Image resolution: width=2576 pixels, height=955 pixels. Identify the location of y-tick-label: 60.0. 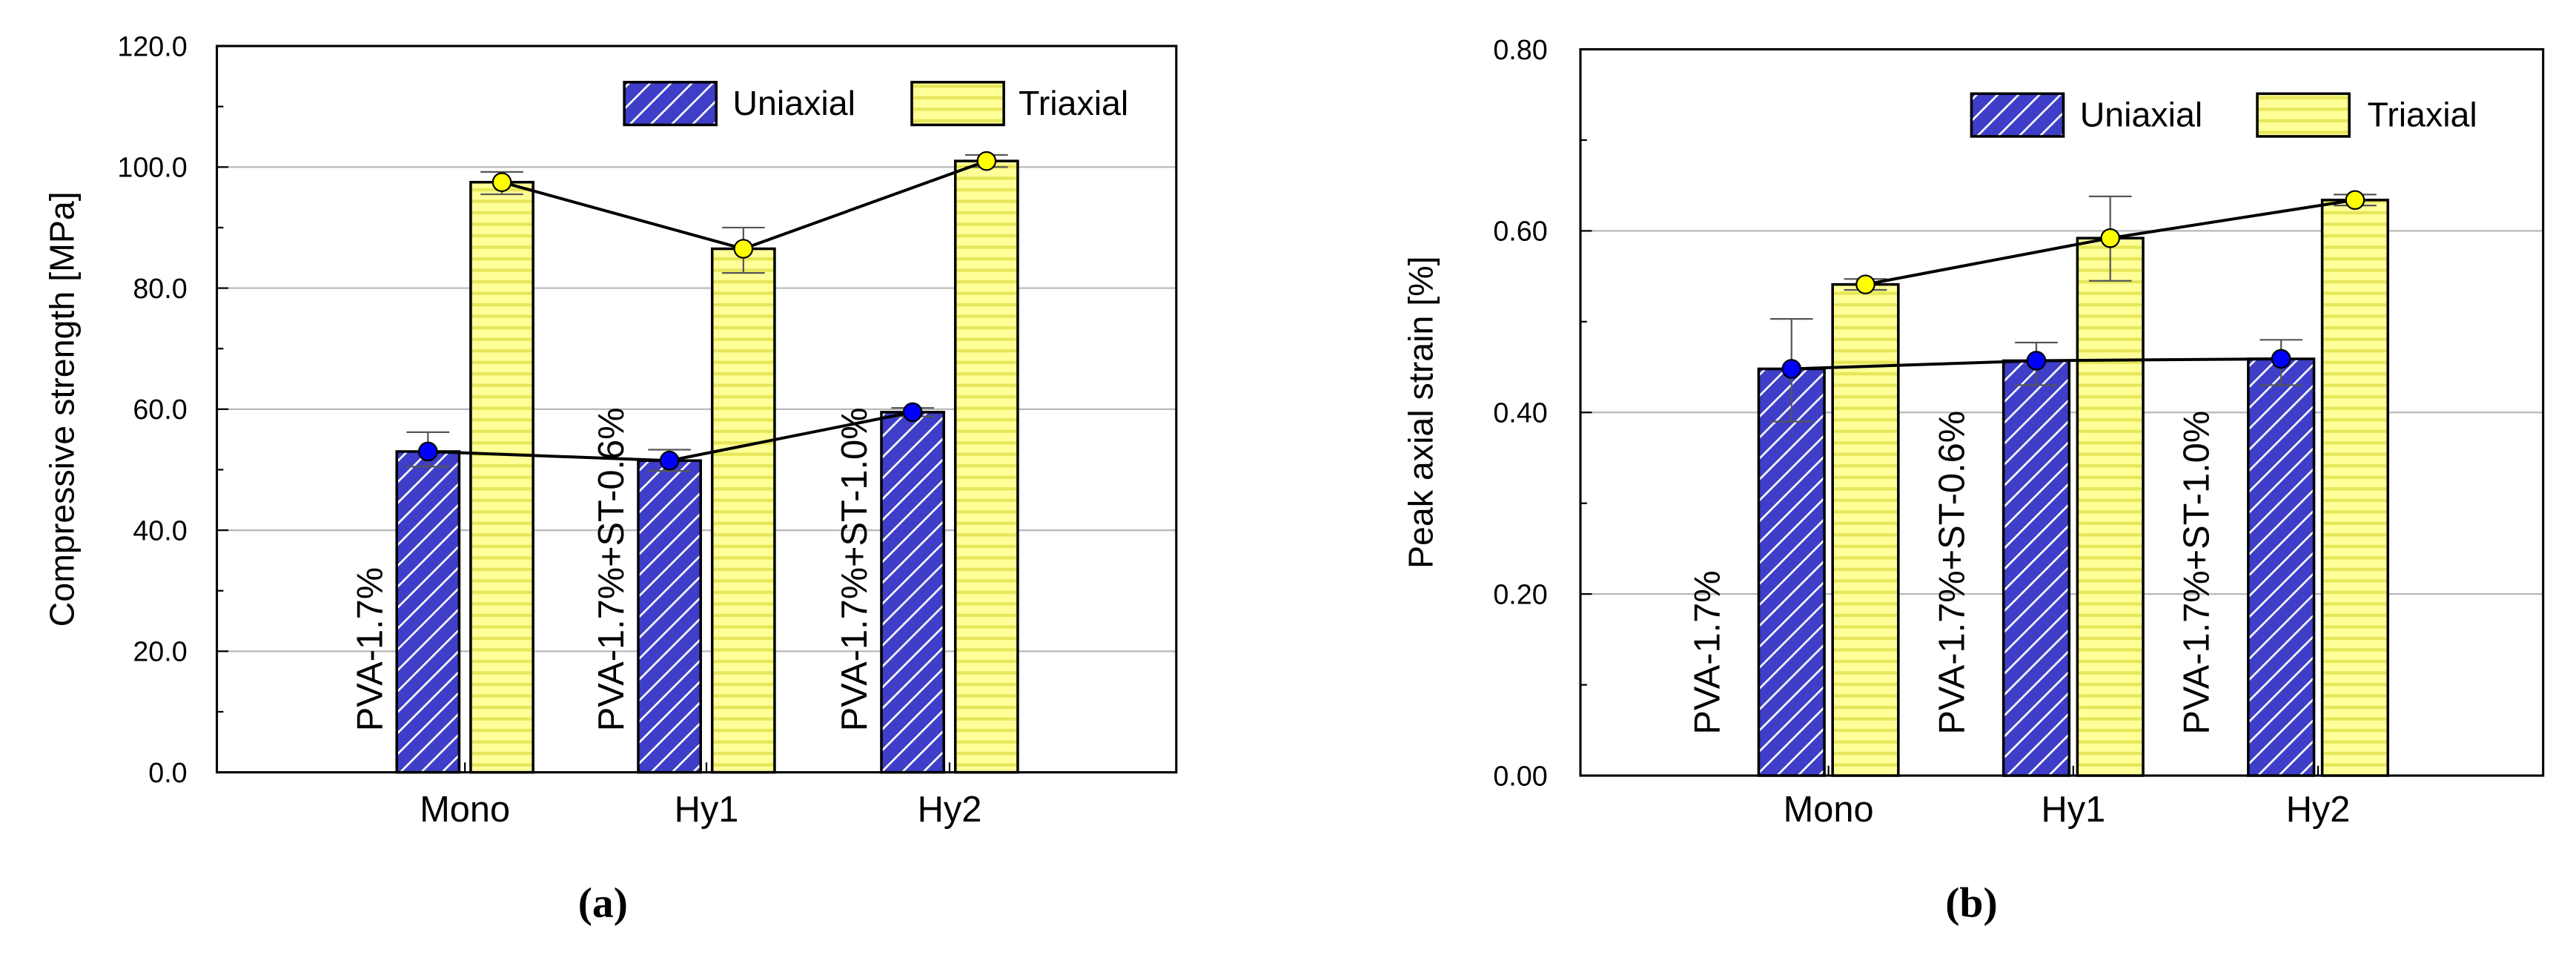
(160, 409).